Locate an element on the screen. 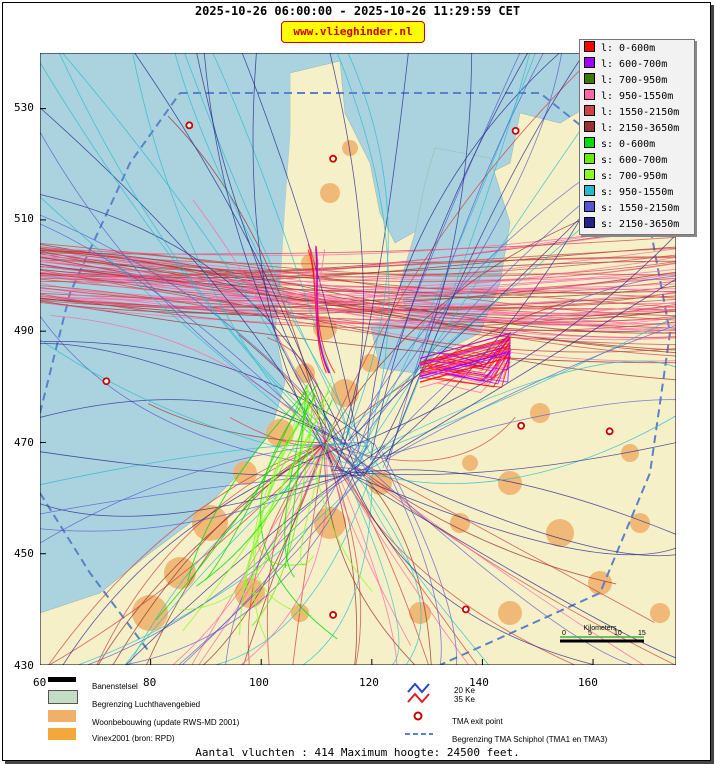 This screenshot has width=715, height=764. legend-entry: l: 1550-2150m is located at coordinates (631, 113).